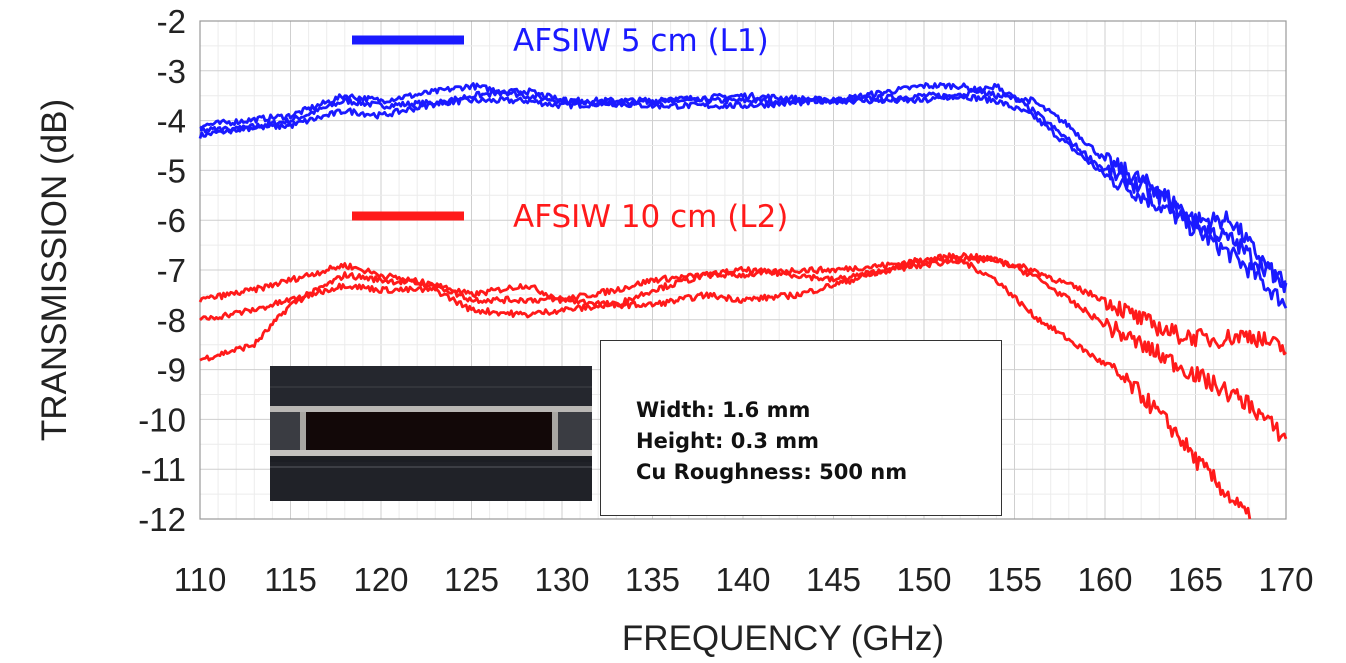  I want to click on y-tick-label: -8, so click(171, 320).